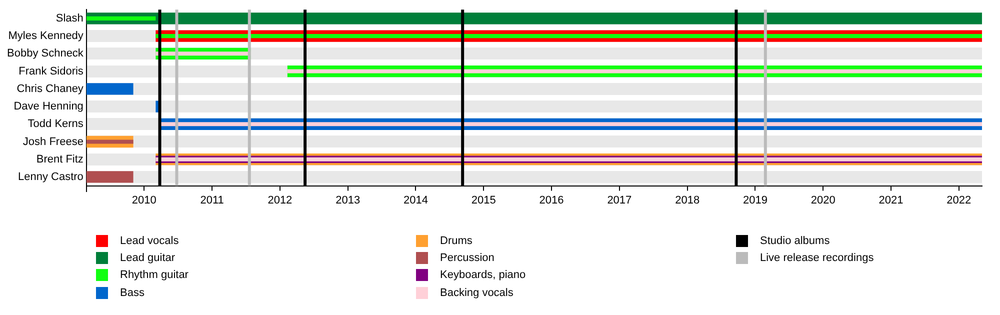  Describe the element at coordinates (149, 240) in the screenshot. I see `legend-label: Lead vocals` at that location.